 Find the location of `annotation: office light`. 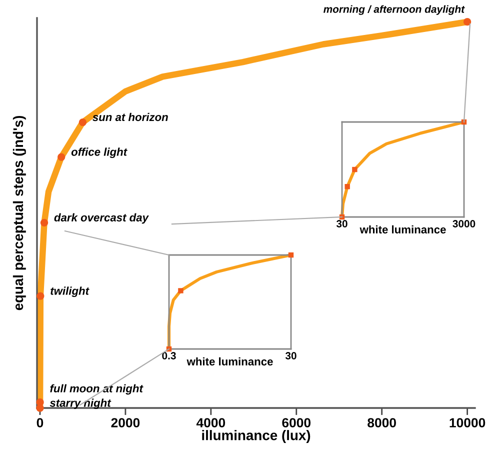

annotation: office light is located at coordinates (99, 153).